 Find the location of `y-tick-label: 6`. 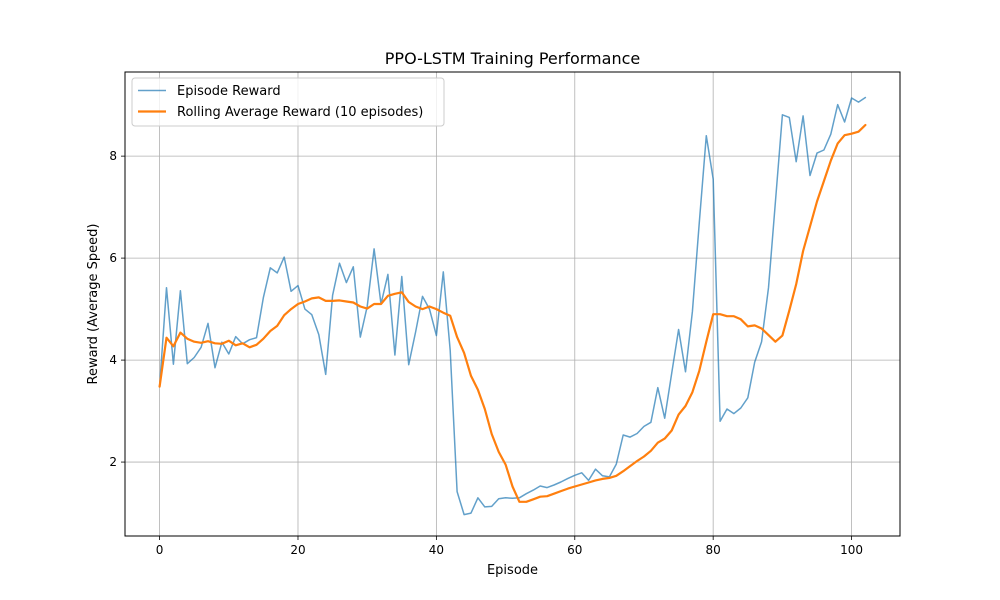

y-tick-label: 6 is located at coordinates (113, 258).